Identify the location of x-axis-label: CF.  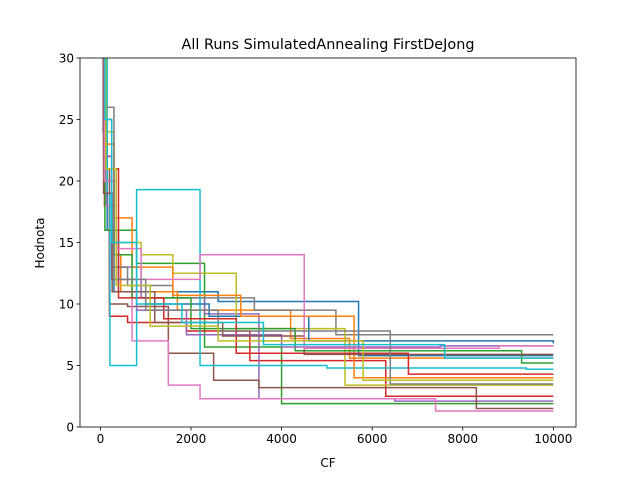
(327, 463).